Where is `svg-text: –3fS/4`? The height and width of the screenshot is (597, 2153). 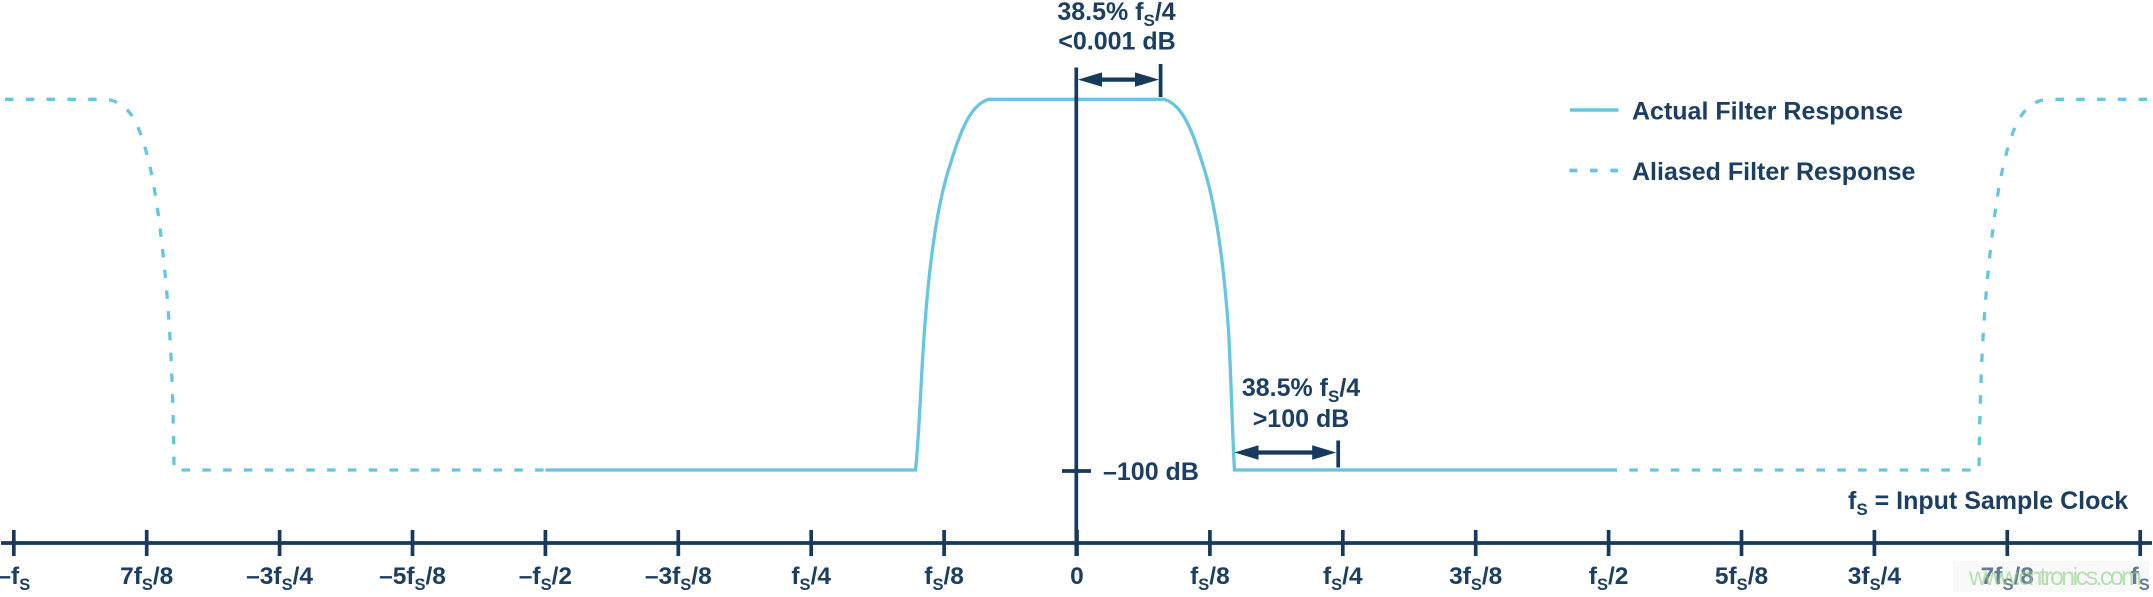
svg-text: –3fS/4 is located at coordinates (279, 577).